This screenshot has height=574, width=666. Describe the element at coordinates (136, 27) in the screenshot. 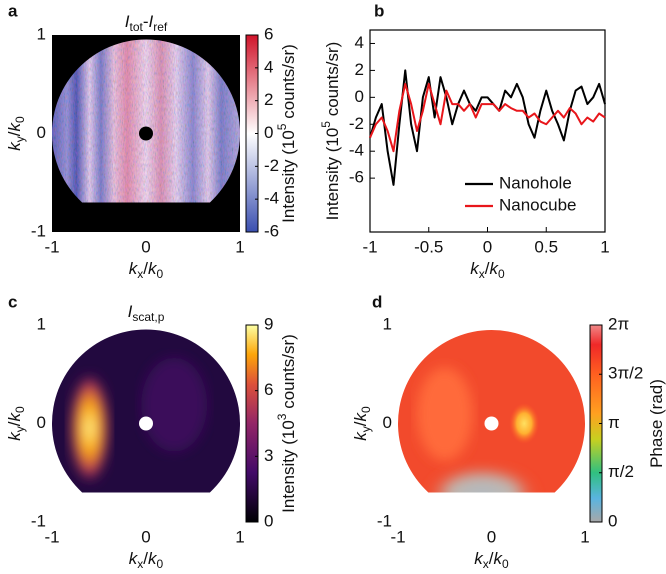

I see `chart-title-part: tot` at that location.